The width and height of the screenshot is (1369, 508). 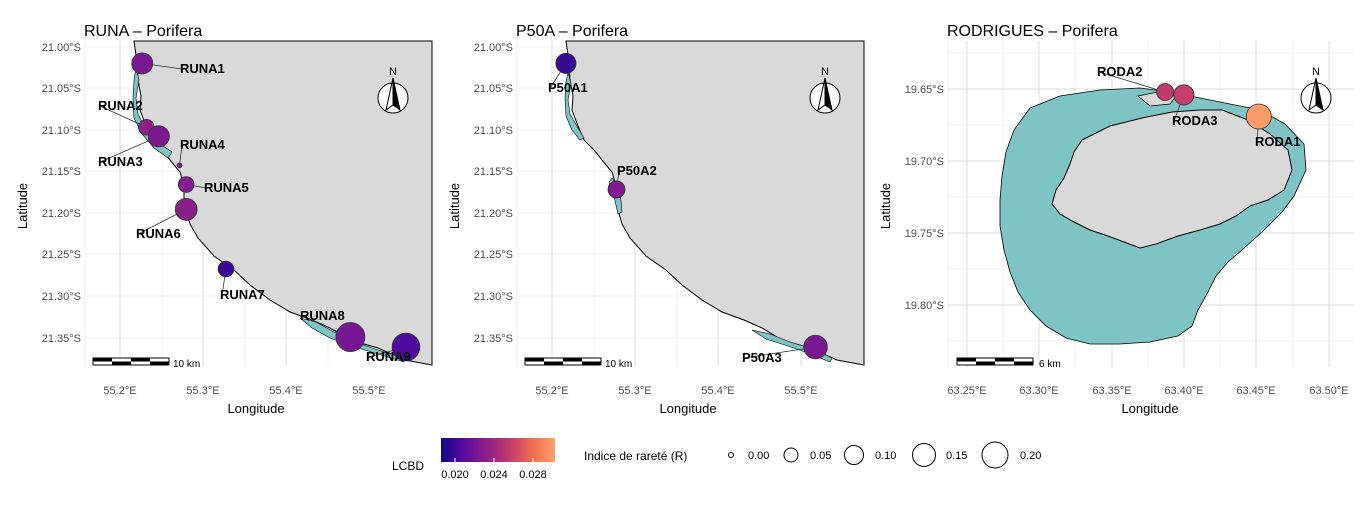 I want to click on sites-rodrigues: RODA1 RODA2 RODA3, so click(x=1199, y=106).